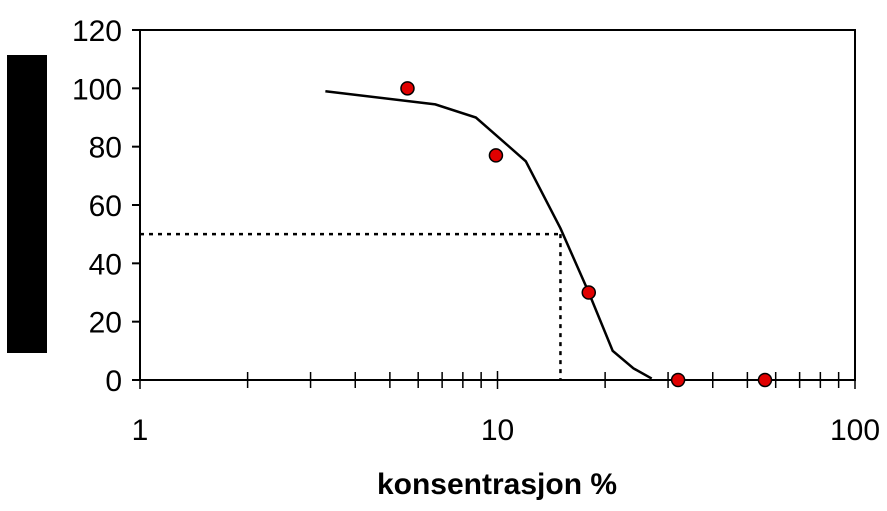 The width and height of the screenshot is (887, 511). Describe the element at coordinates (140, 430) in the screenshot. I see `x-tick-label: 1` at that location.